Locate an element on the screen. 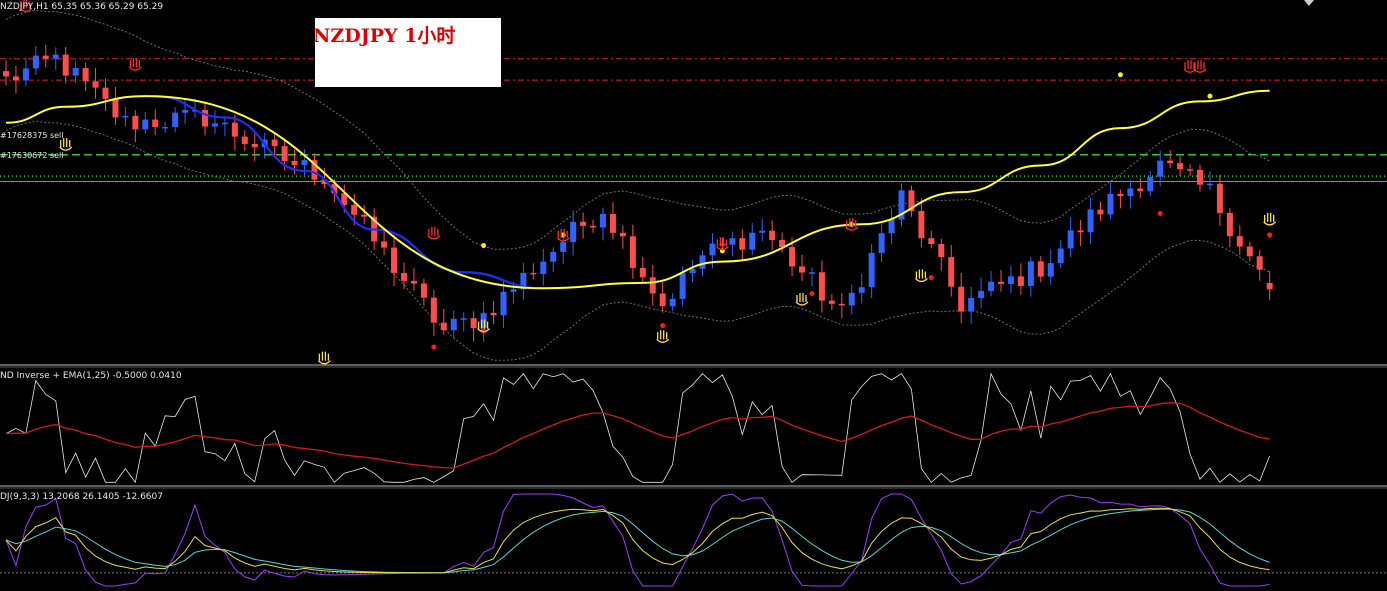 The height and width of the screenshot is (591, 1387). kdj-j-line is located at coordinates (637, 540).